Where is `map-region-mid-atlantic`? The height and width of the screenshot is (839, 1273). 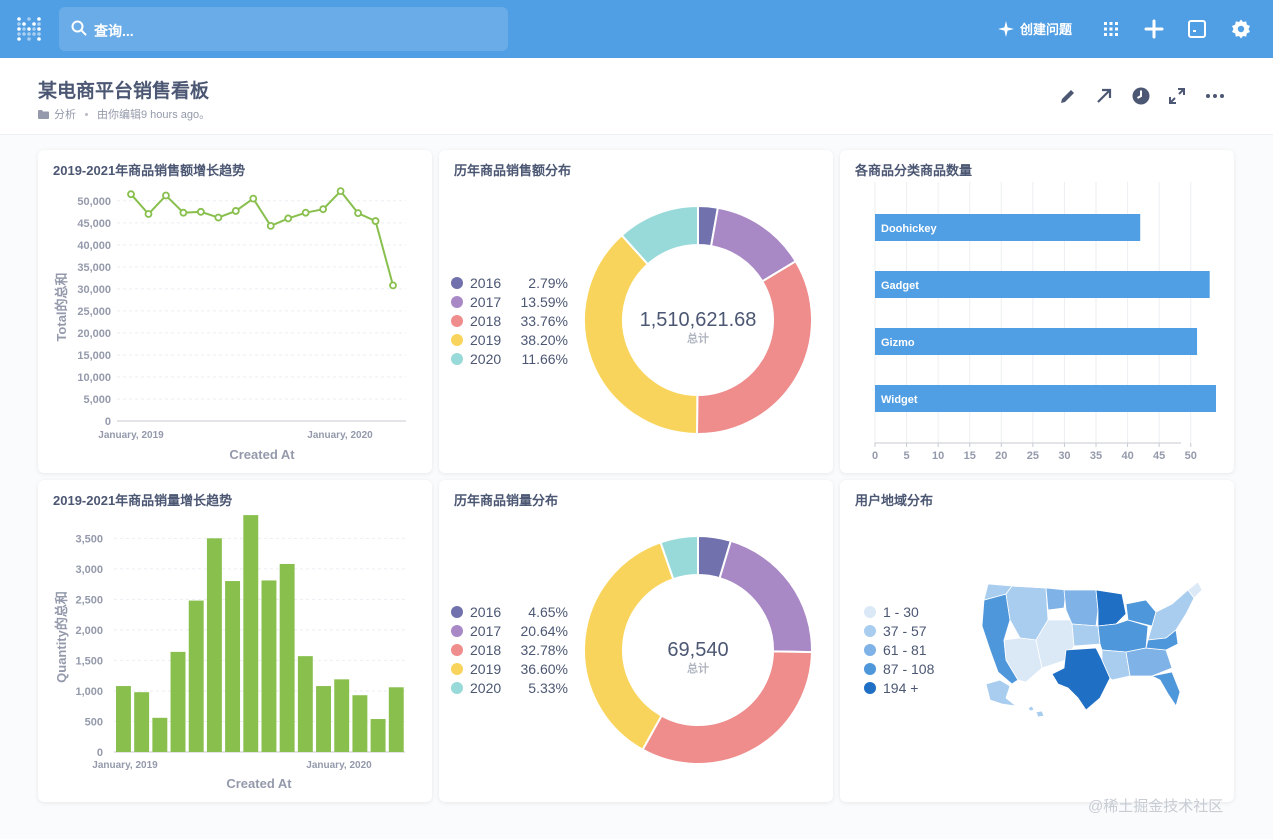
map-region-mid-atlantic is located at coordinates (1162, 640).